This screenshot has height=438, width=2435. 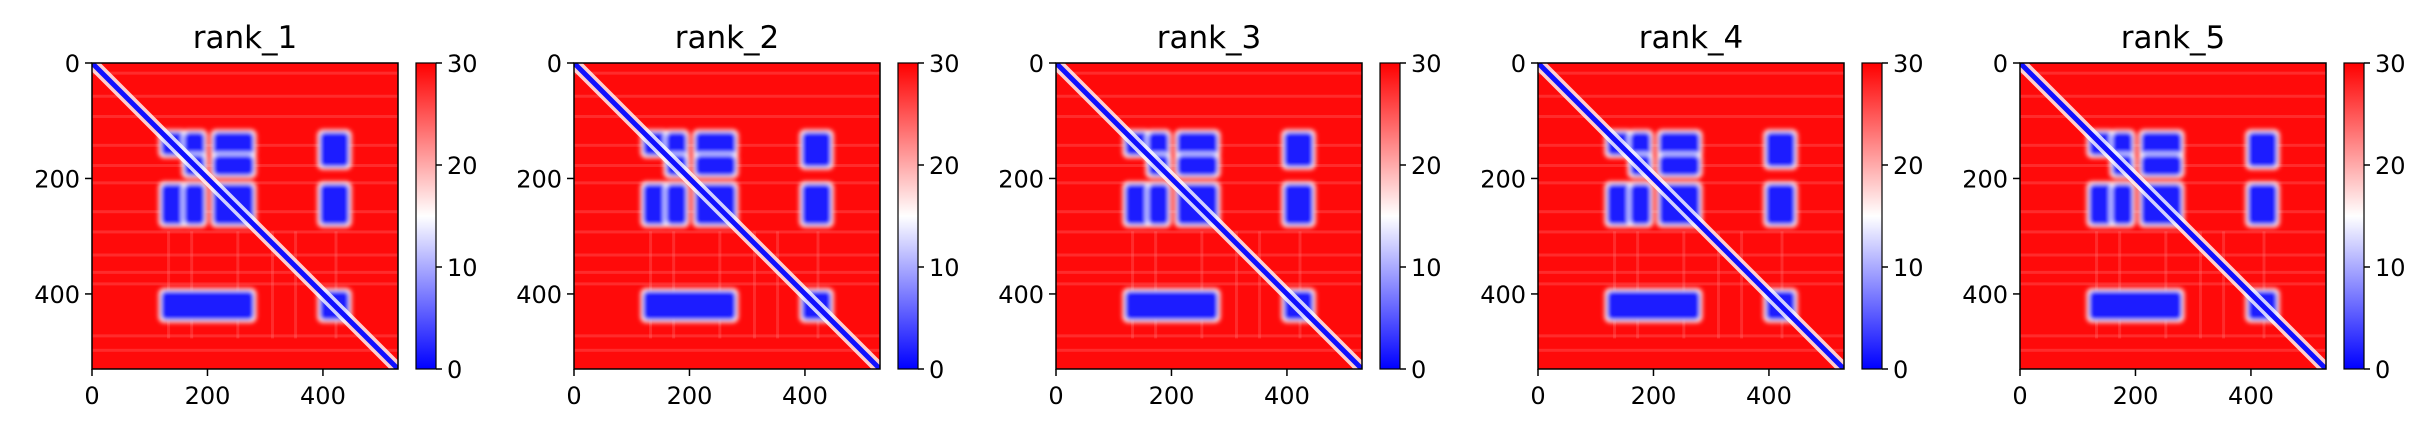 I want to click on colorbar-frame, so click(x=1390, y=216).